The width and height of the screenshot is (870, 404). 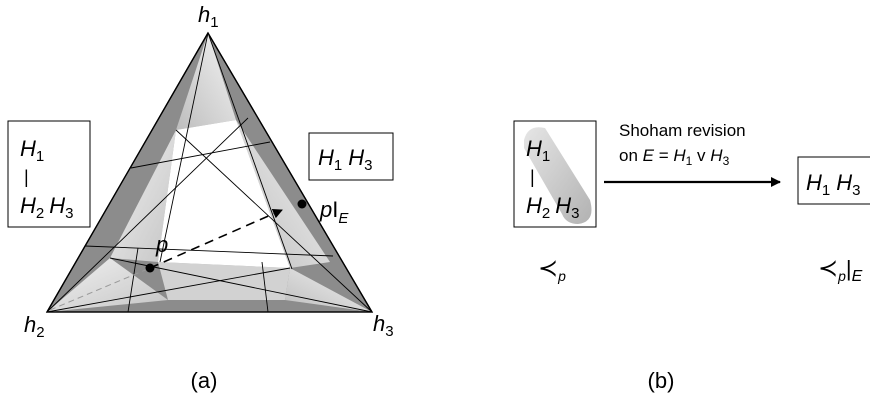 I want to click on revision-label-line2: on E = H1 v H3, so click(x=674, y=157).